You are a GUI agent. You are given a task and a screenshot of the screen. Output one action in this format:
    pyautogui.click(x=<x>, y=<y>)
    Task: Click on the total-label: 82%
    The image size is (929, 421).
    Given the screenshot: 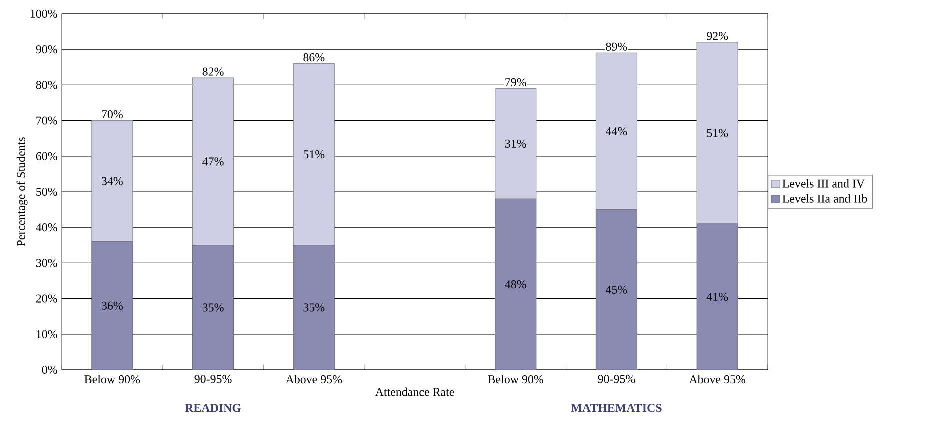 What is the action you would take?
    pyautogui.click(x=213, y=72)
    